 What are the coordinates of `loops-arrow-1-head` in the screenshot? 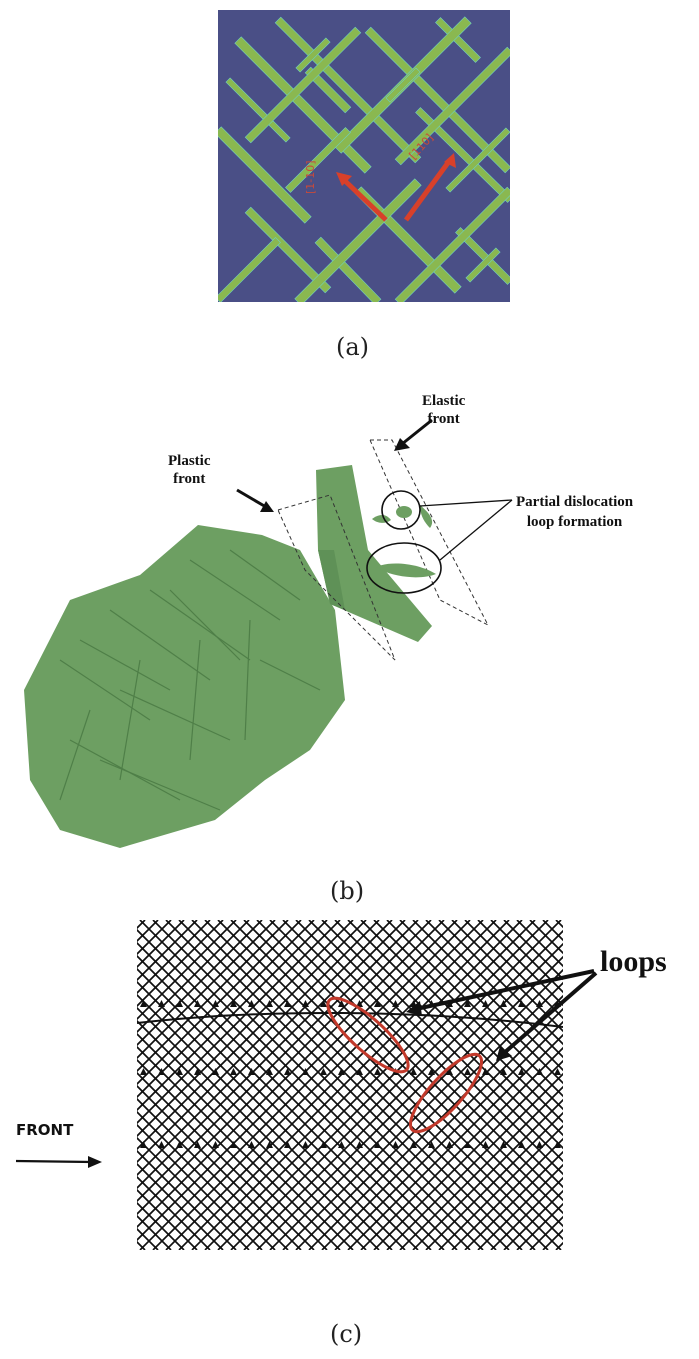 It's located at (414, 1008).